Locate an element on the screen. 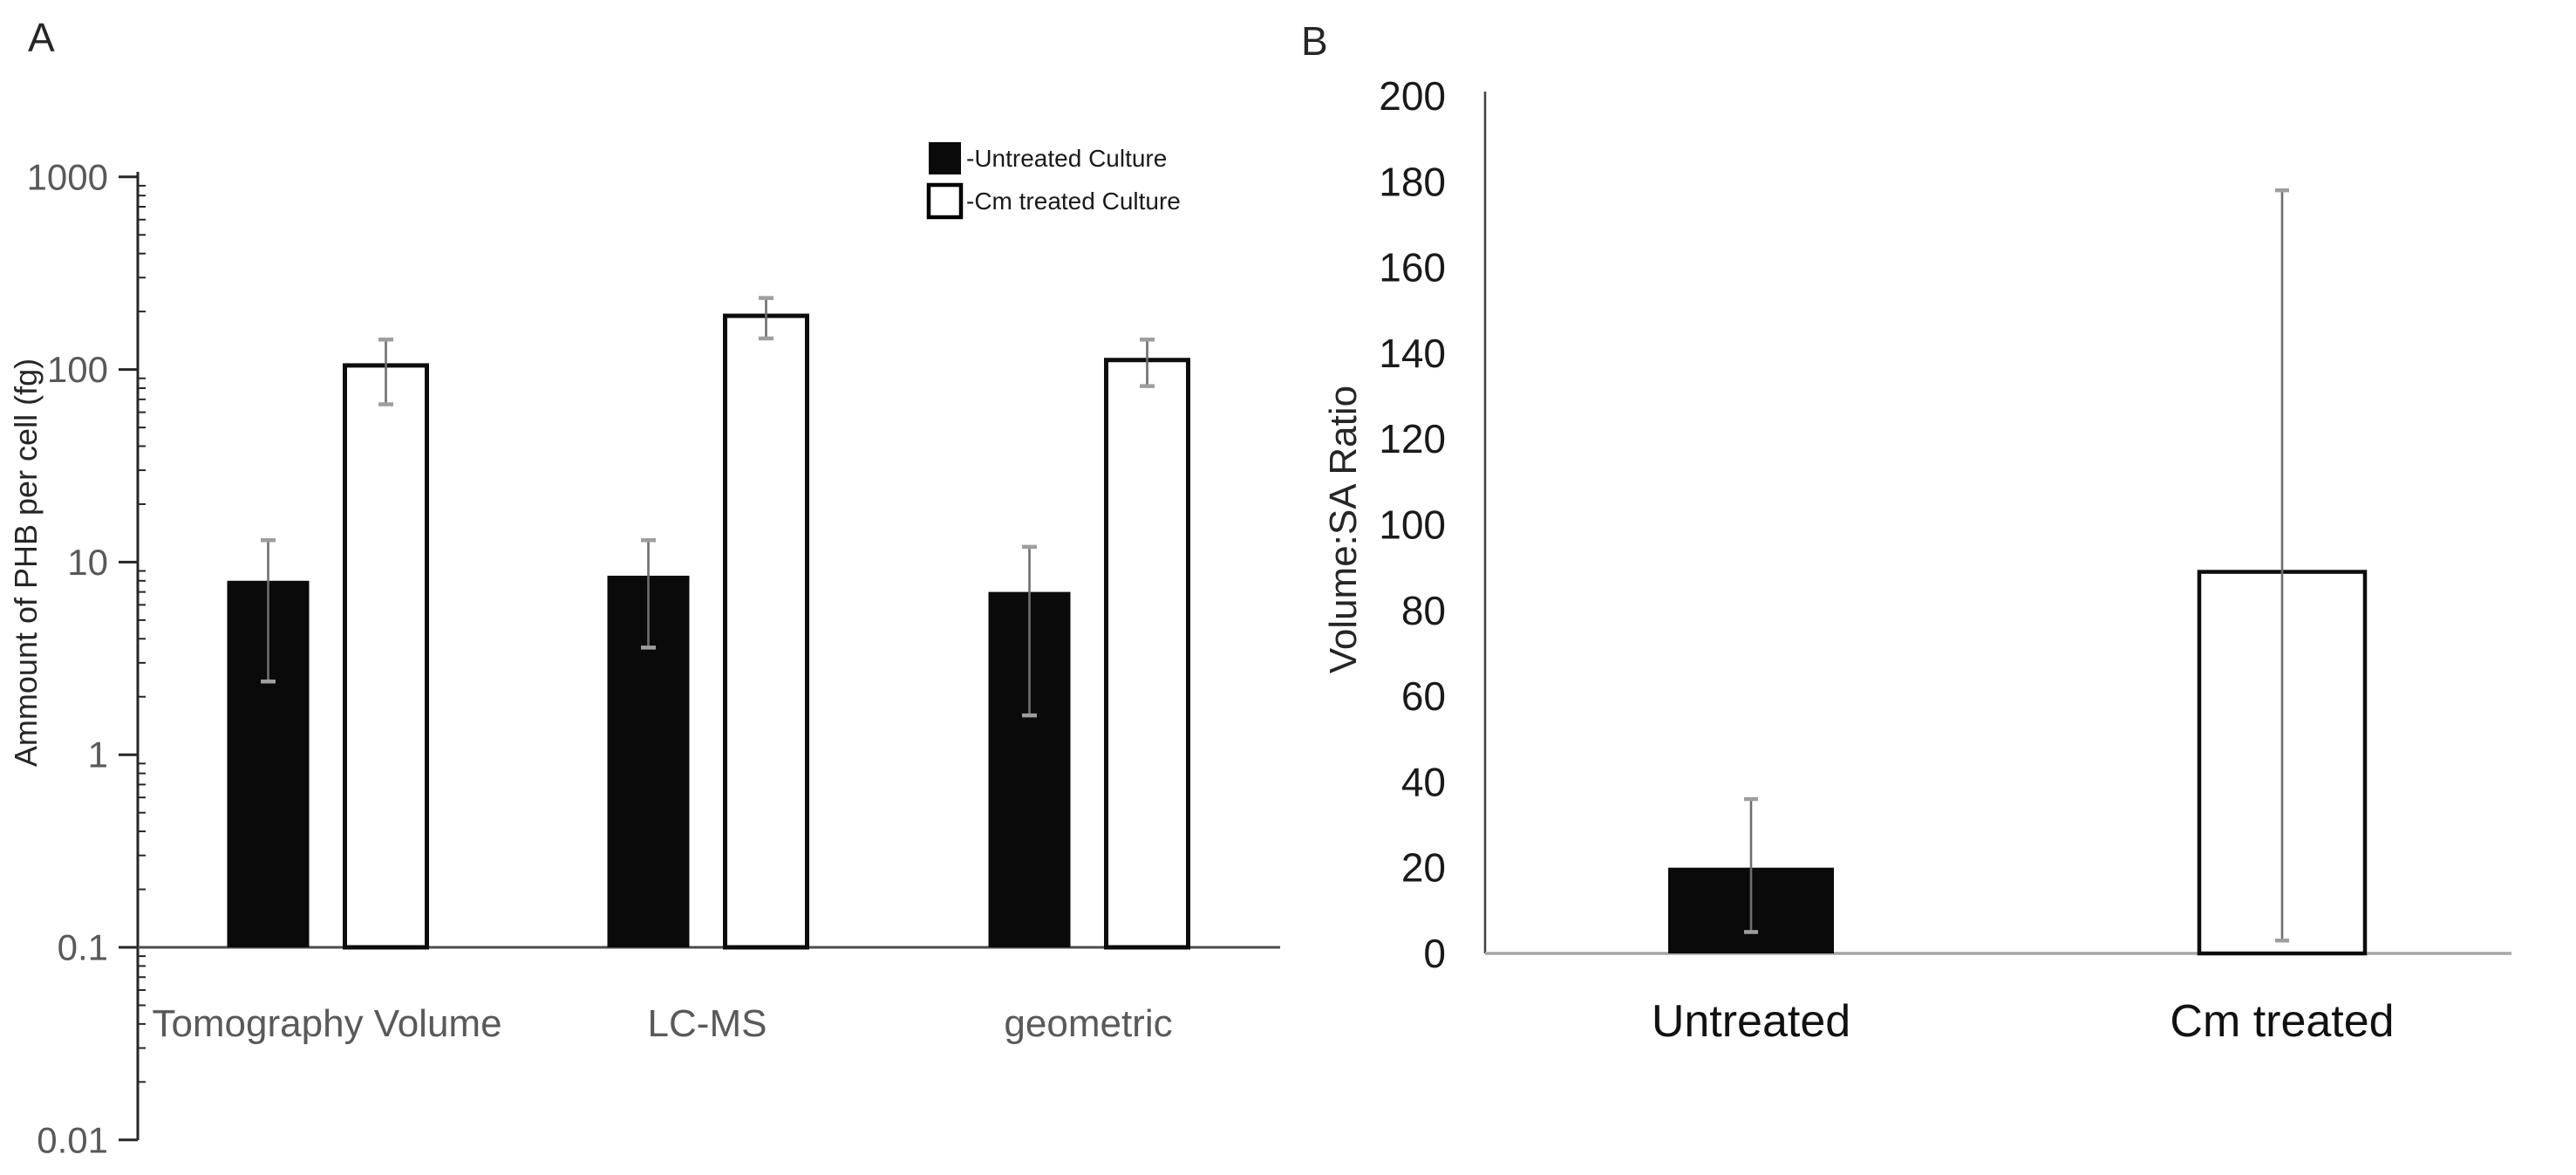 The height and width of the screenshot is (1175, 2576). y-tick-label: 20 is located at coordinates (1424, 868).